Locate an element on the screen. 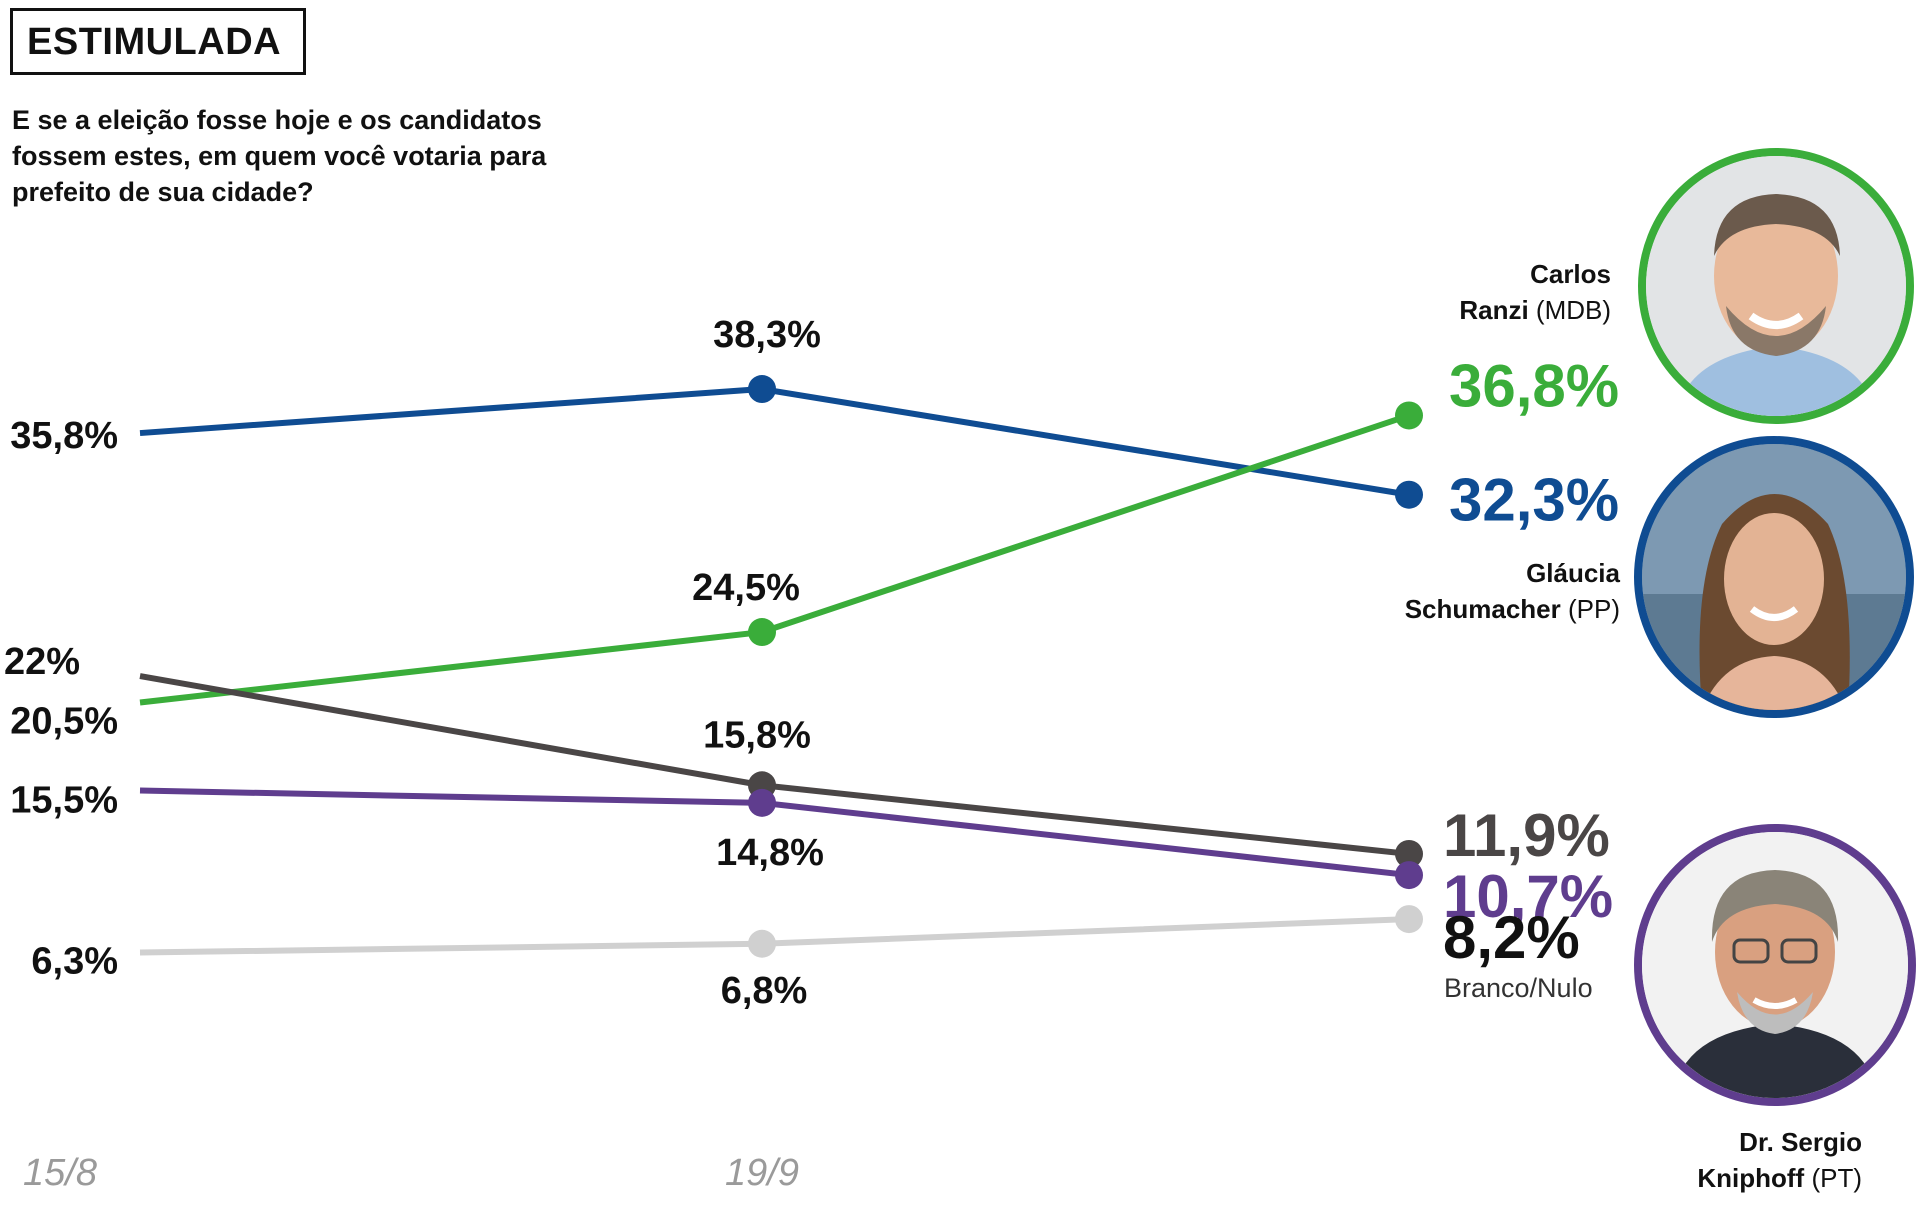 This screenshot has width=1920, height=1231. gray-line is located at coordinates (774, 765).